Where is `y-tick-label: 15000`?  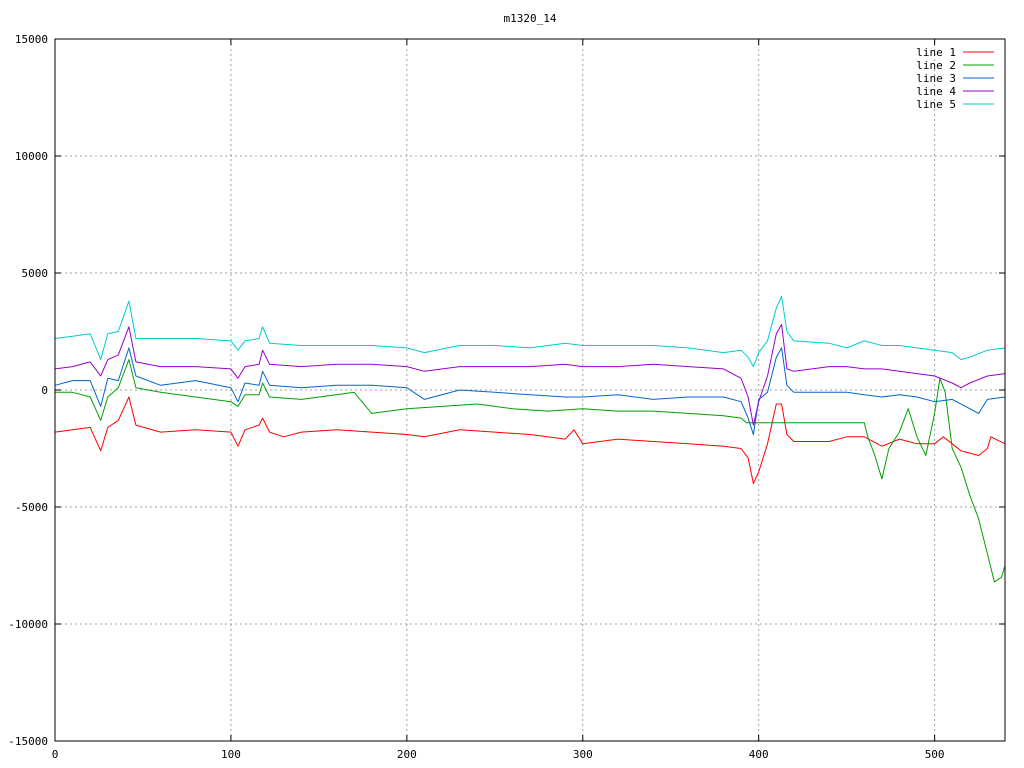 y-tick-label: 15000 is located at coordinates (31, 39).